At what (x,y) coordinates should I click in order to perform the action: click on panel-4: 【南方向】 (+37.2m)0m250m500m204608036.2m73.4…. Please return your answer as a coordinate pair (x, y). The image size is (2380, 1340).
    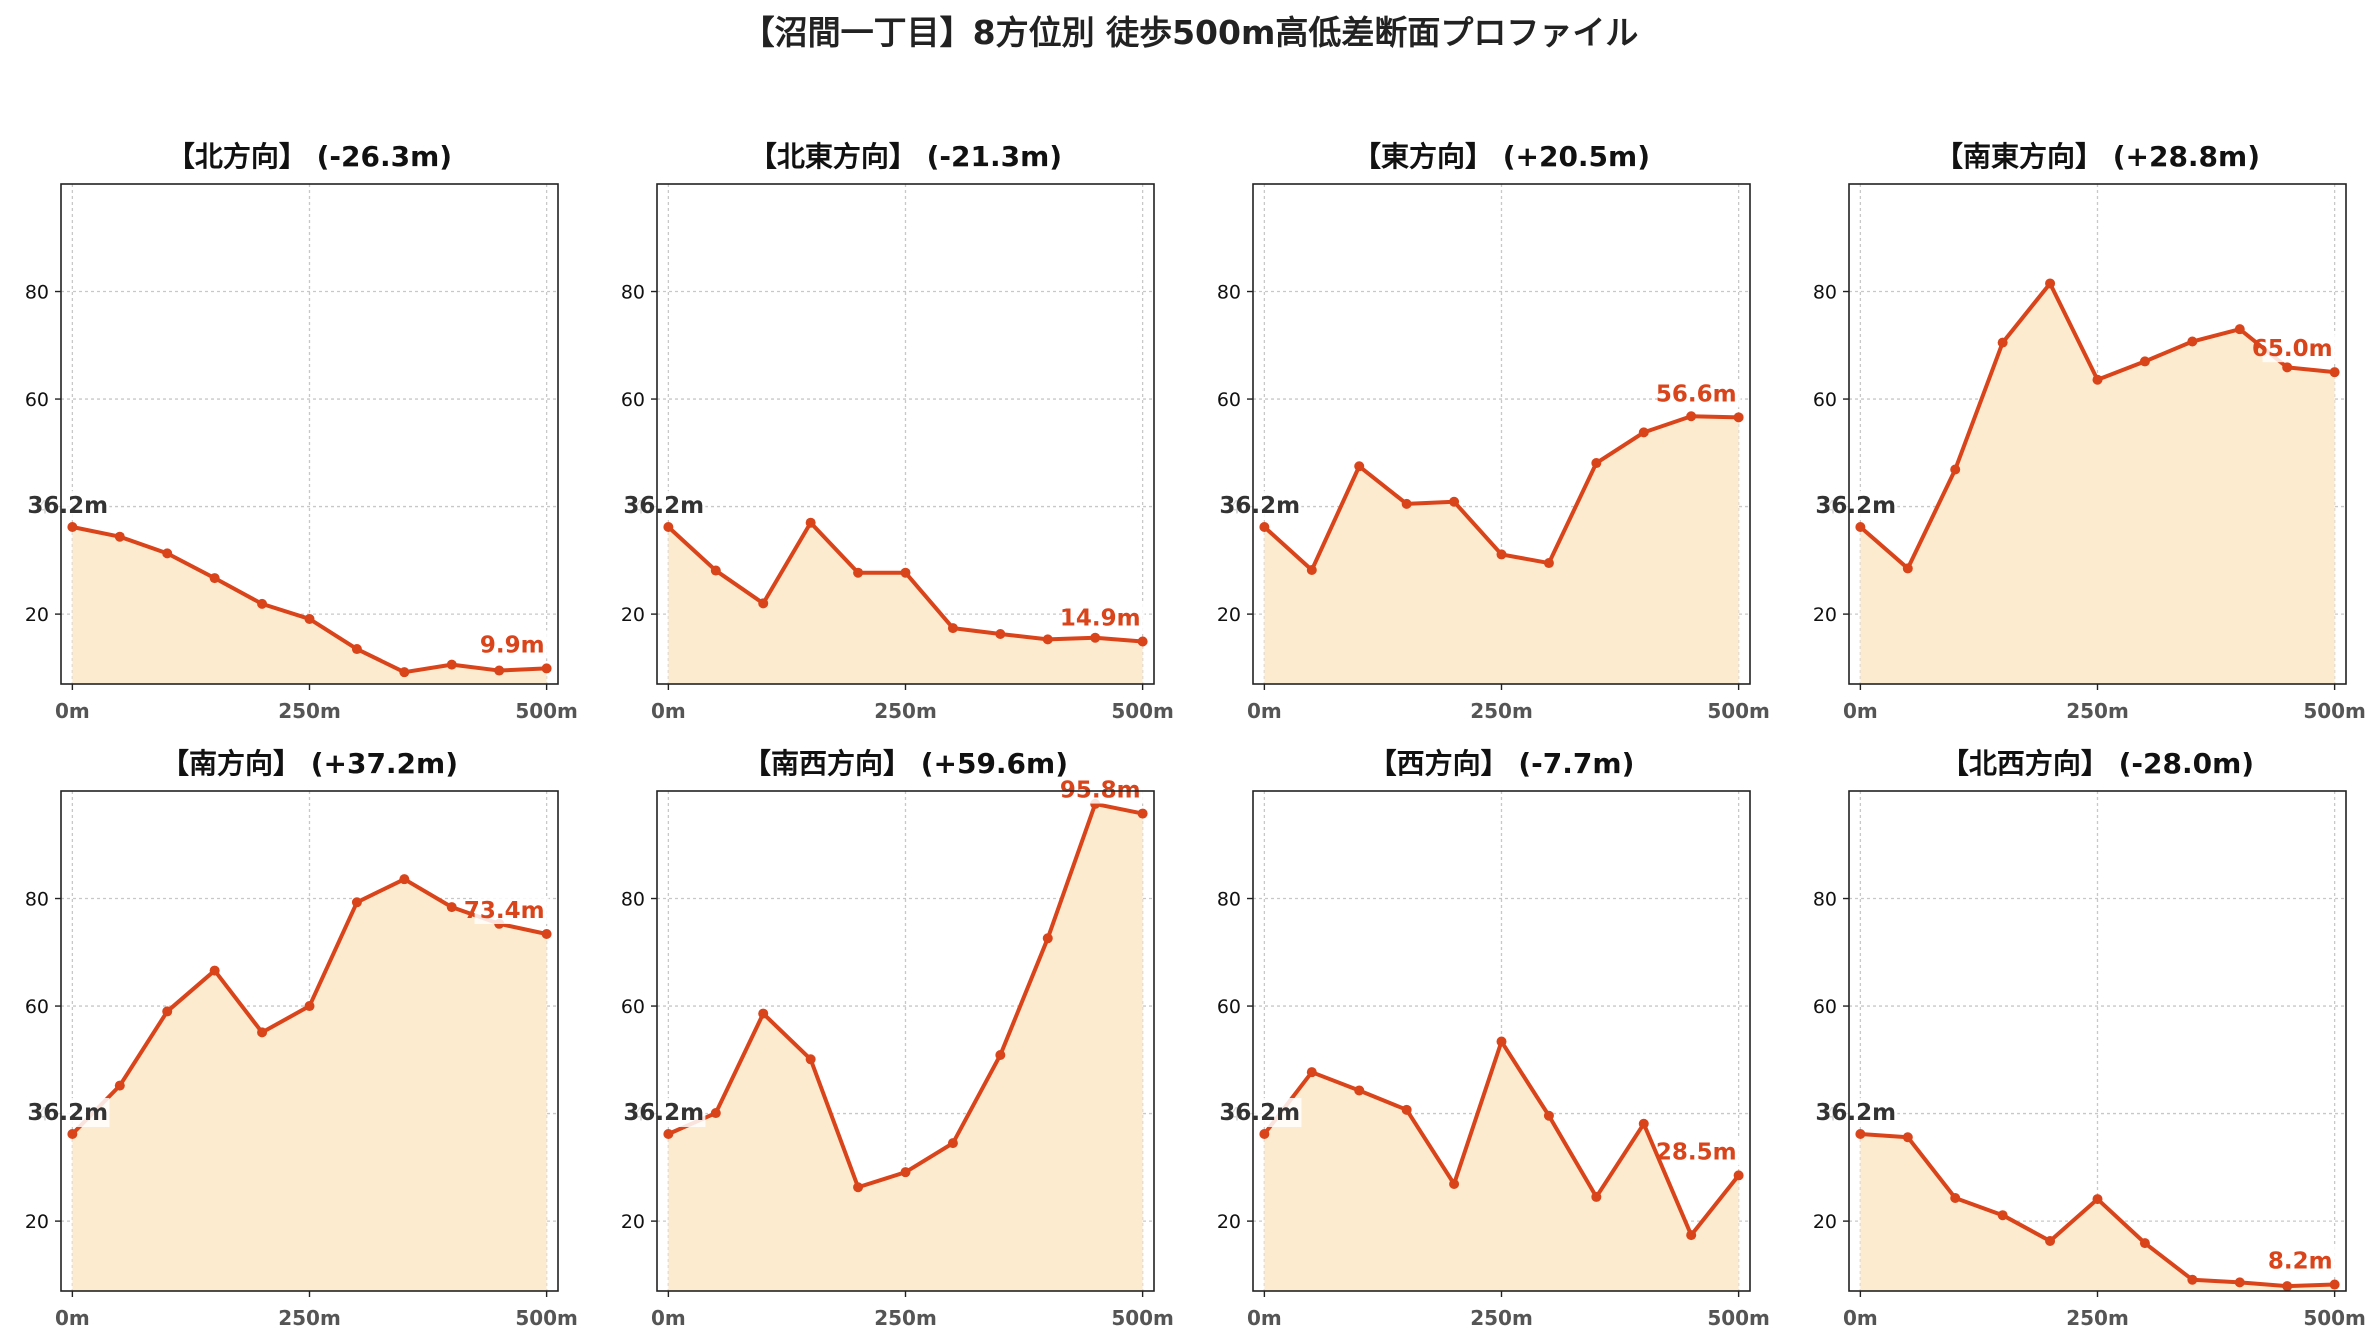
    Looking at the image, I should click on (300, 1038).